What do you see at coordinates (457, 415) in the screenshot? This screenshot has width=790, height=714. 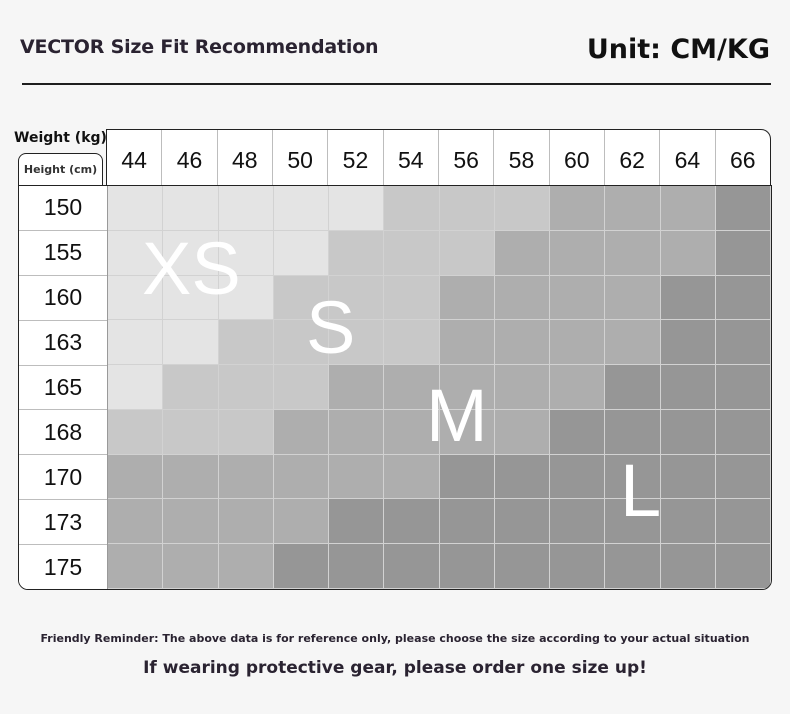 I see `size-label-m: M` at bounding box center [457, 415].